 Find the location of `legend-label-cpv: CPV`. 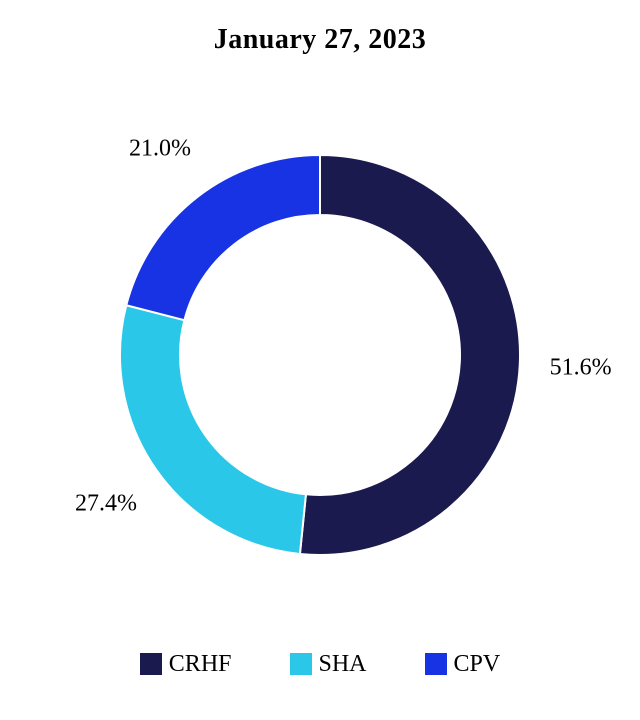

legend-label-cpv: CPV is located at coordinates (477, 664).